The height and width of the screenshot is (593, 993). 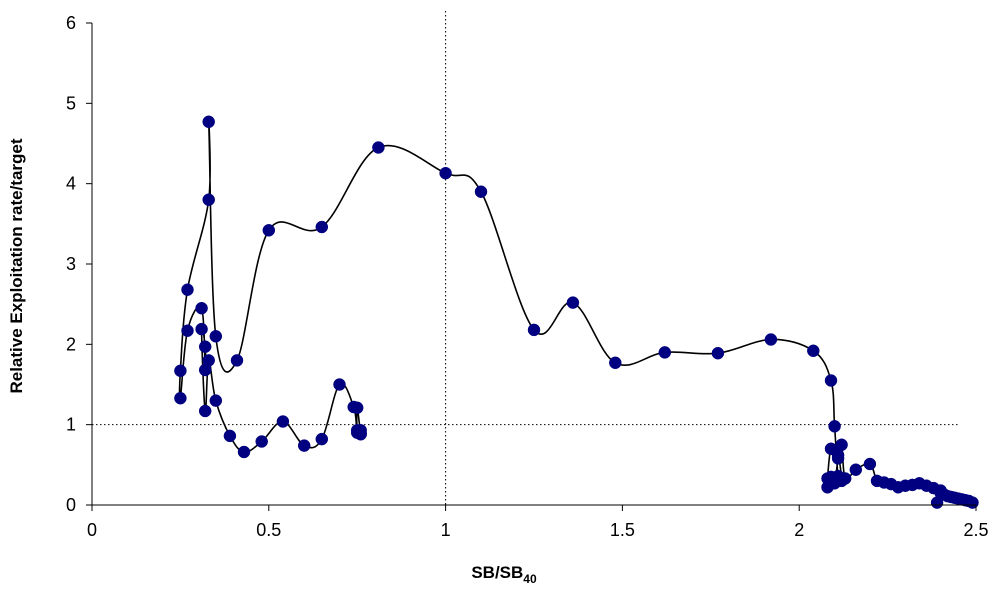 What do you see at coordinates (799, 530) in the screenshot?
I see `x-tick-label: 2` at bounding box center [799, 530].